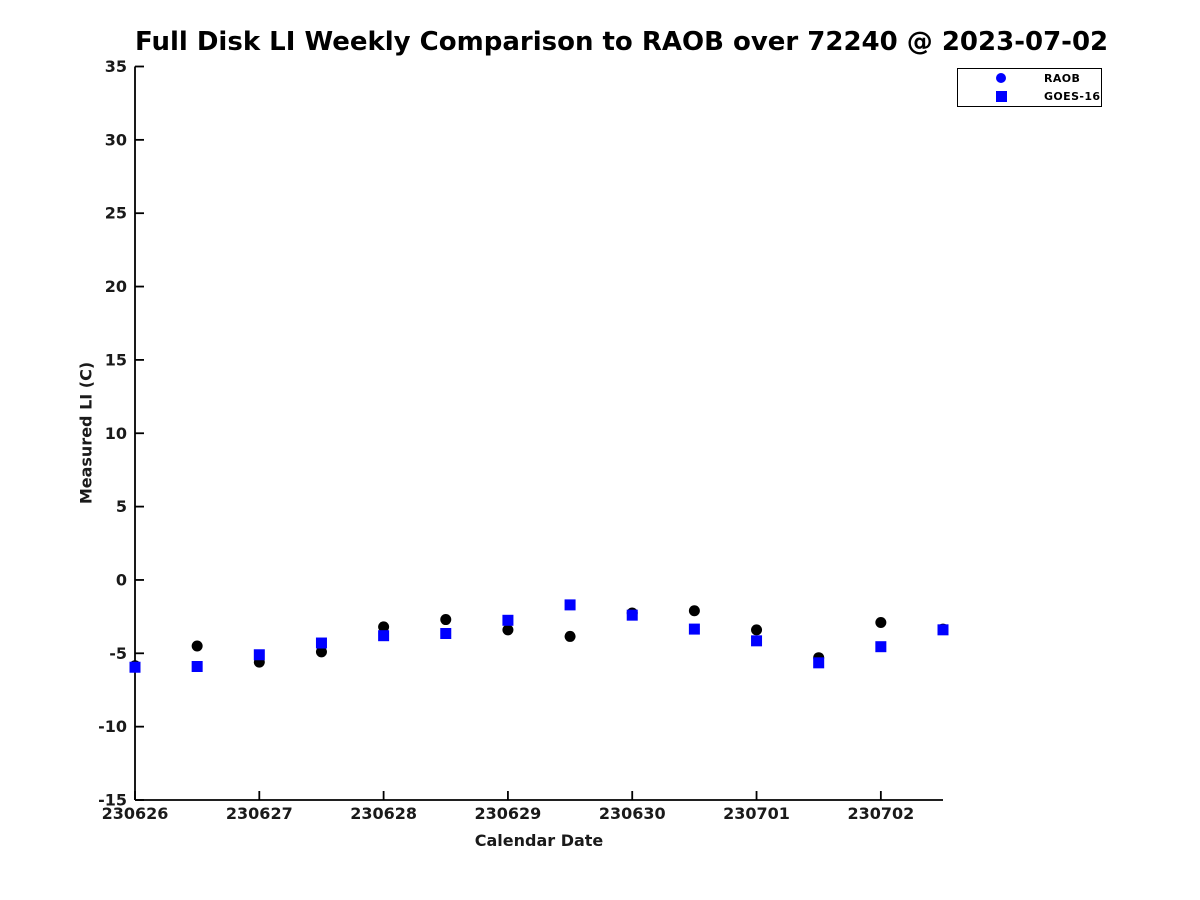 The width and height of the screenshot is (1200, 900). What do you see at coordinates (112, 800) in the screenshot?
I see `y-tick-label: -15` at bounding box center [112, 800].